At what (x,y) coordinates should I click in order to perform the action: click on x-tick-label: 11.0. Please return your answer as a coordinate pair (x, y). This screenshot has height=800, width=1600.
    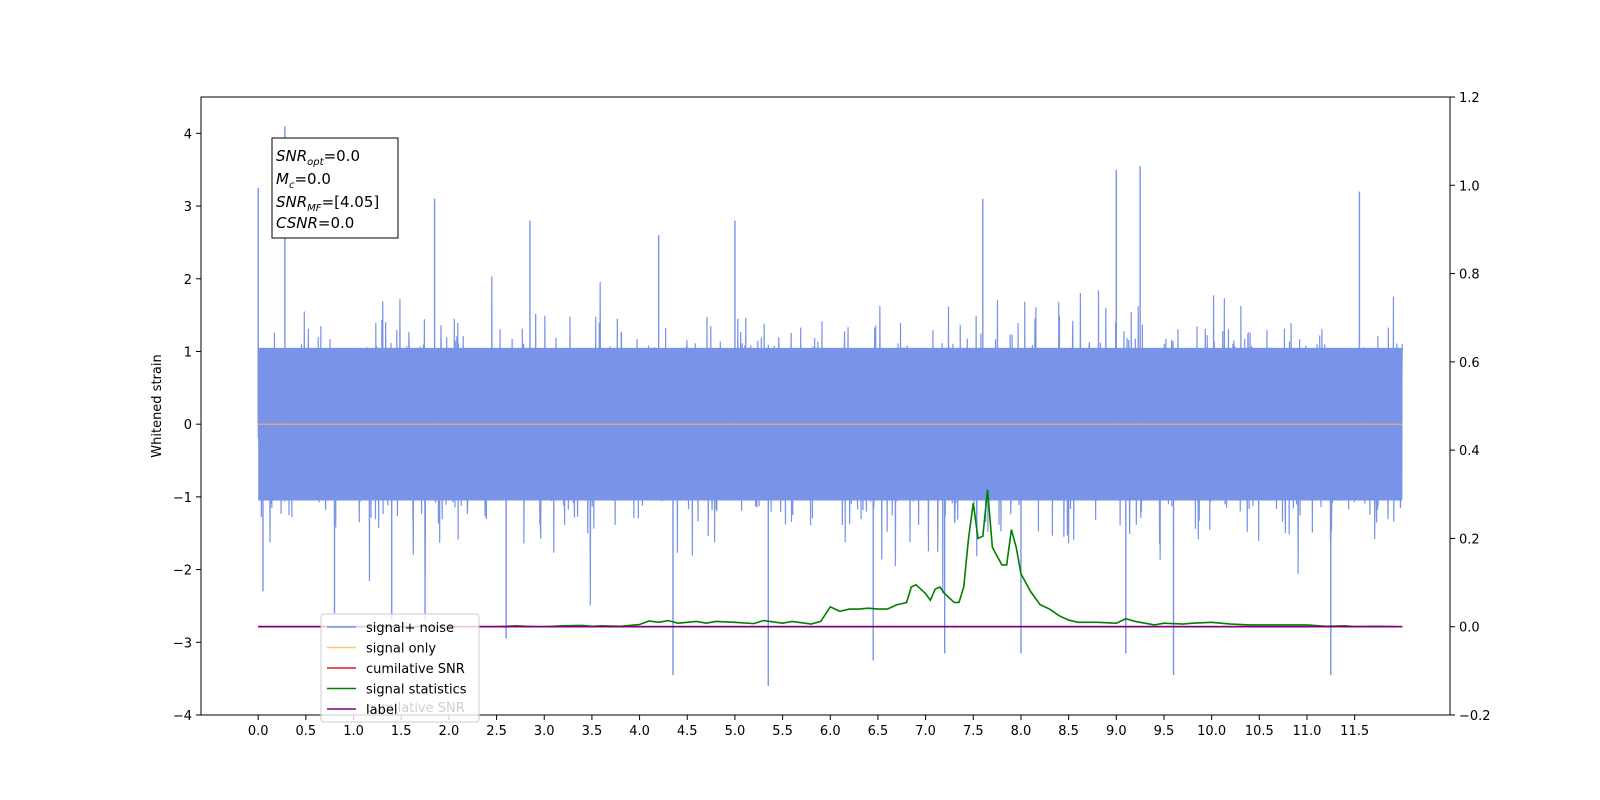
    Looking at the image, I should click on (1307, 731).